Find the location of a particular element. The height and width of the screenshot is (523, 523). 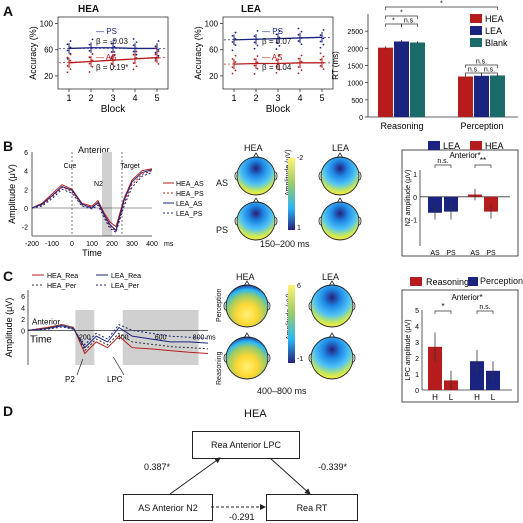

hea-as-legend: — AS is located at coordinates (106, 57).